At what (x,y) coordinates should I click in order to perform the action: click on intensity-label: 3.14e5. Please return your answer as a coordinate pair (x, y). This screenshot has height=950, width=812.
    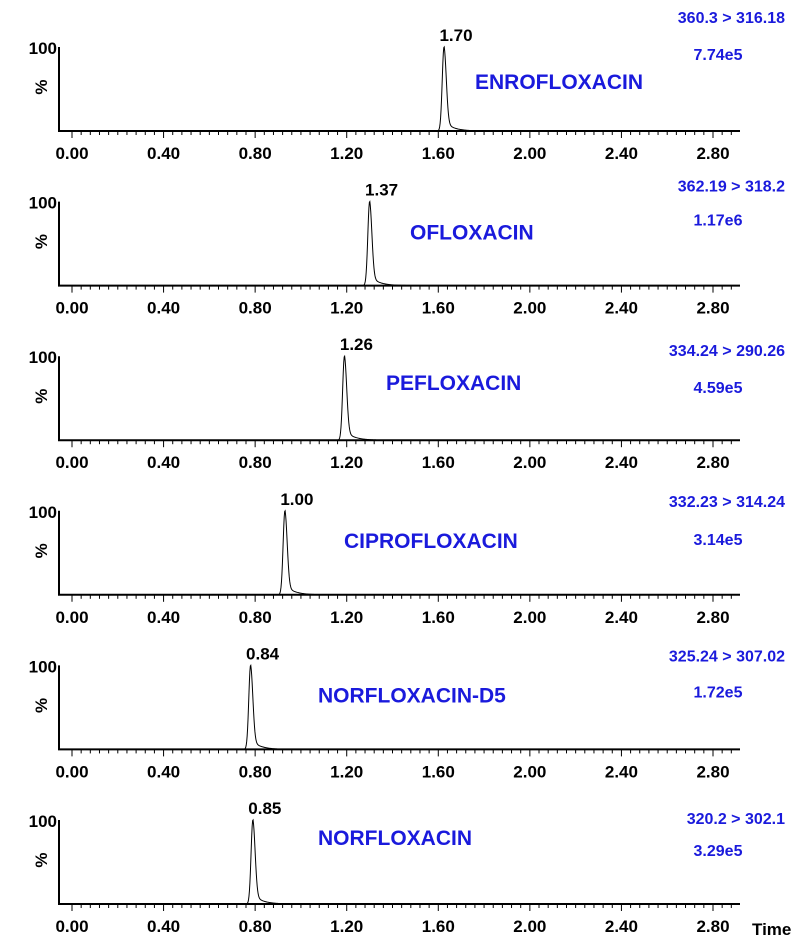
    Looking at the image, I should click on (718, 540).